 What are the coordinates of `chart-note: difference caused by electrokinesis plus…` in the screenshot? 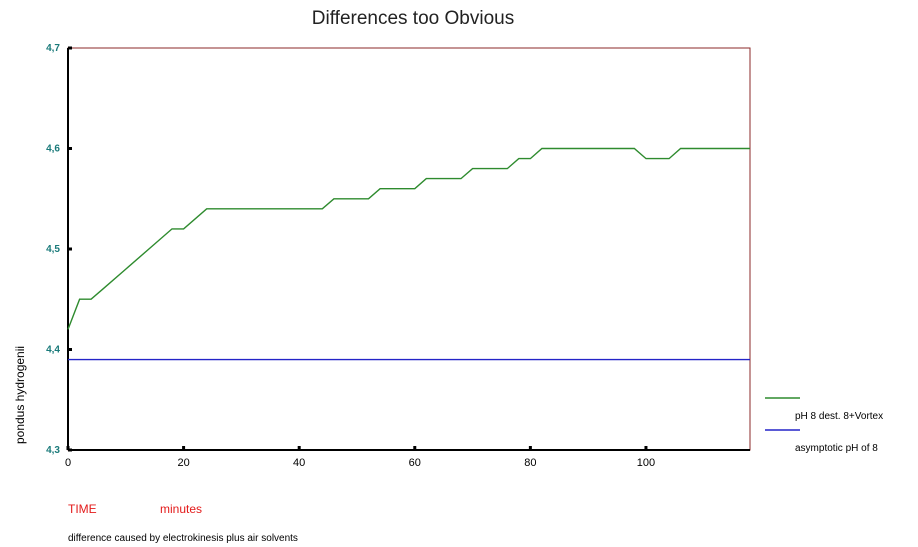 It's located at (183, 538).